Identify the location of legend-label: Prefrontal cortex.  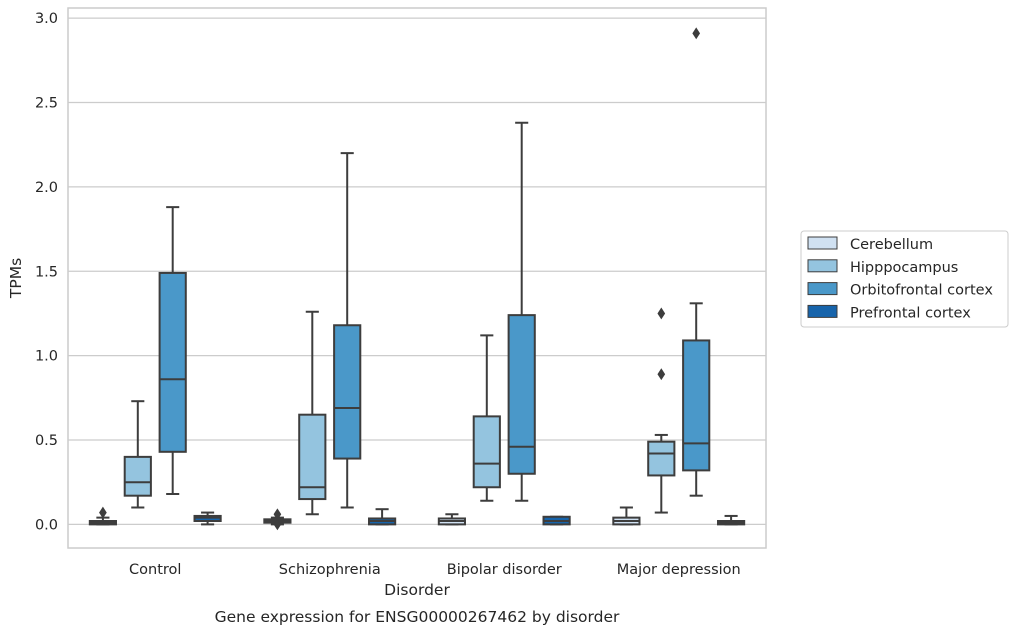
(910, 313).